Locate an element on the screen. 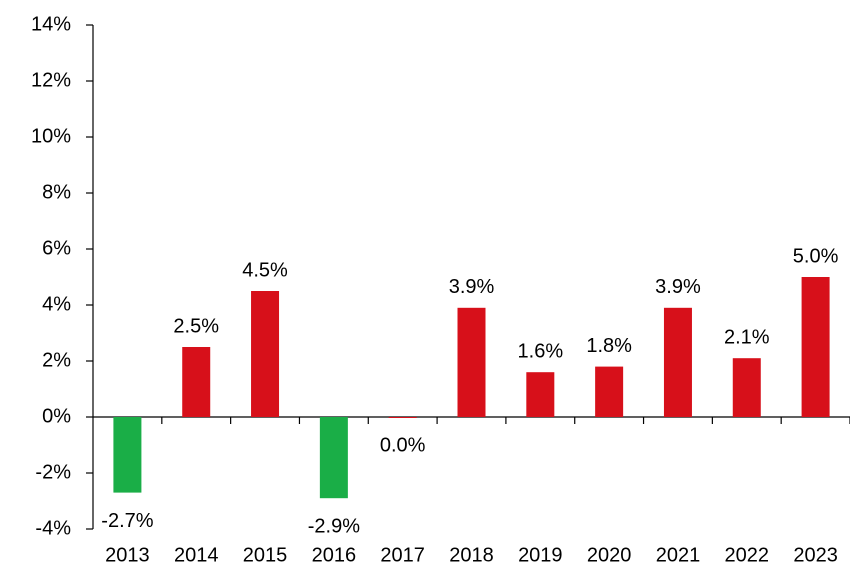  x-tick-label: 2021 is located at coordinates (678, 555).